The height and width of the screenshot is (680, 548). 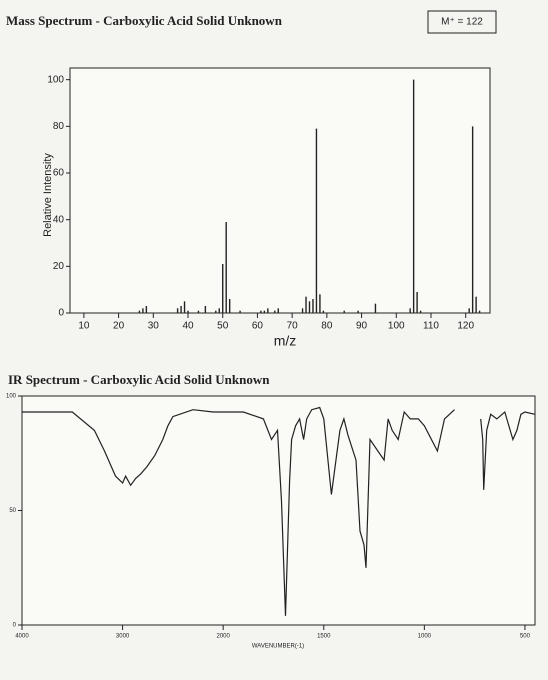 I want to click on x-tick-label: 30, so click(x=154, y=326).